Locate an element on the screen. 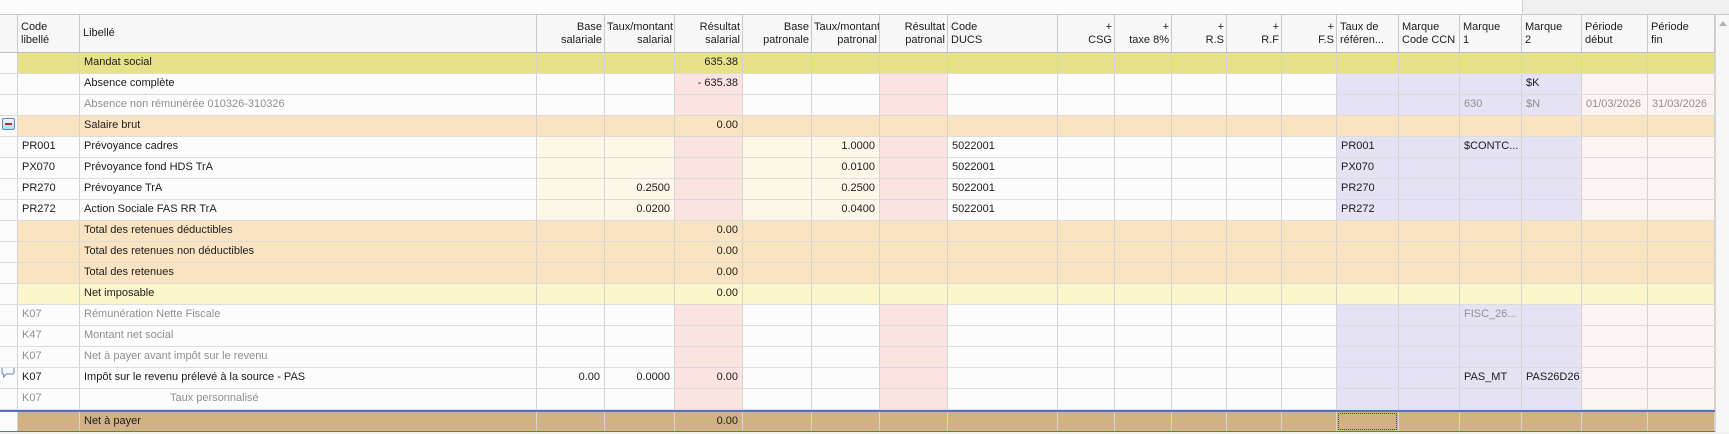 The image size is (1729, 434). column-header-ducs: Code DUCS is located at coordinates (1003, 33).